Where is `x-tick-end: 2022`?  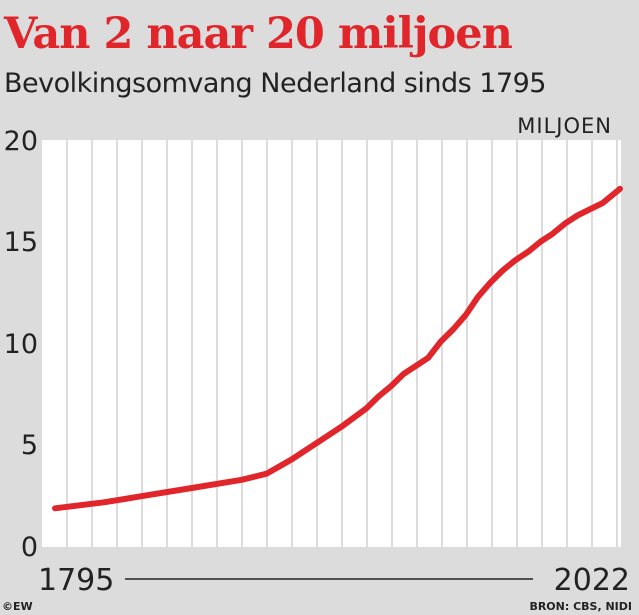
x-tick-end: 2022 is located at coordinates (592, 580).